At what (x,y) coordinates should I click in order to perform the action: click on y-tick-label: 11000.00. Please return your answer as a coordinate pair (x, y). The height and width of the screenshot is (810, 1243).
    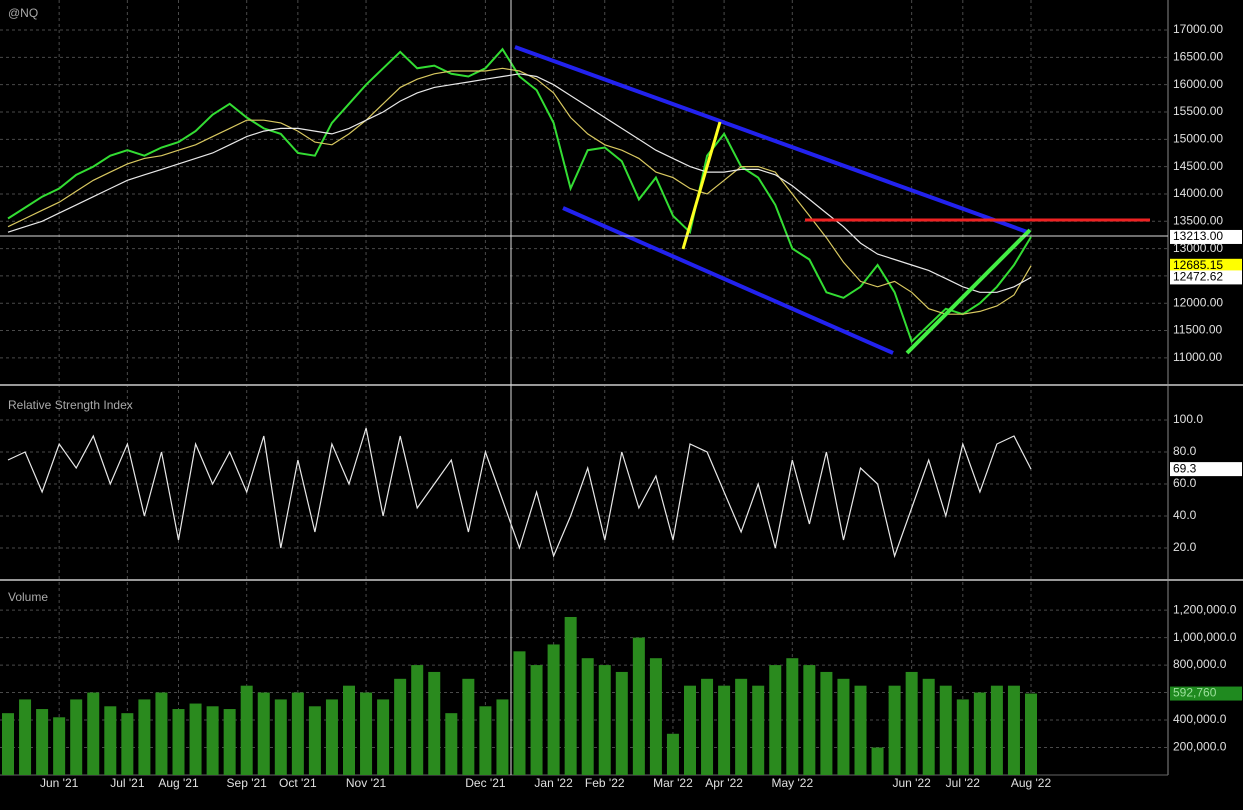
    Looking at the image, I should click on (1197, 357).